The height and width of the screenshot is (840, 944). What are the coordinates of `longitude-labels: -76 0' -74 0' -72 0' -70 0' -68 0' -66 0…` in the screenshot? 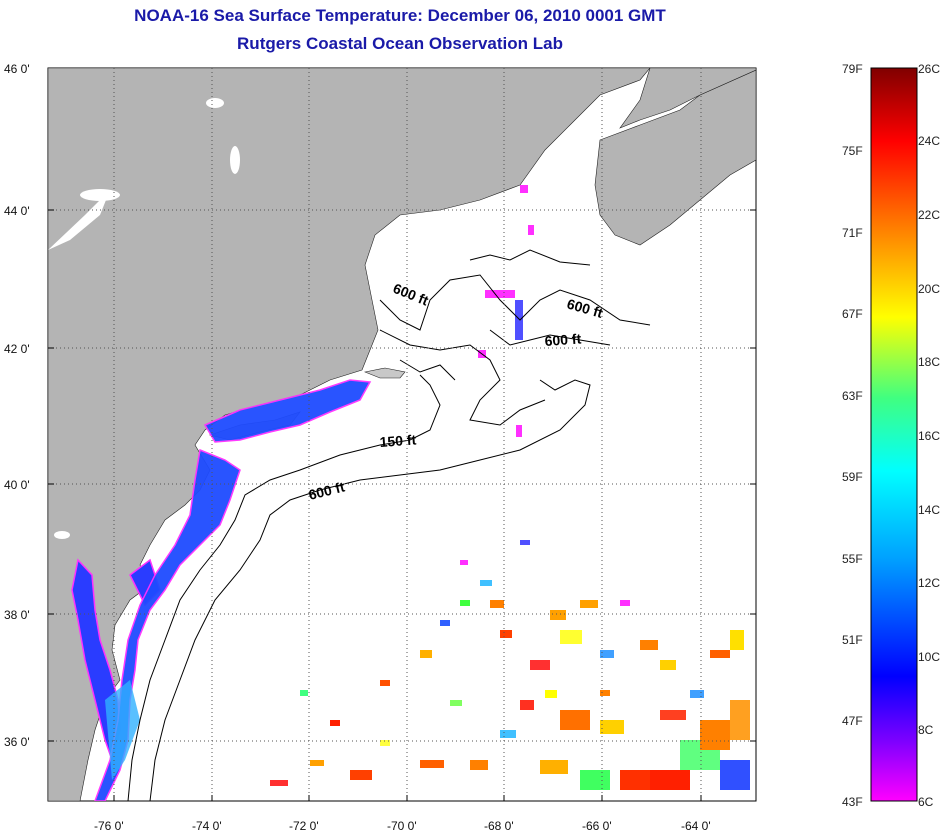 It's located at (402, 826).